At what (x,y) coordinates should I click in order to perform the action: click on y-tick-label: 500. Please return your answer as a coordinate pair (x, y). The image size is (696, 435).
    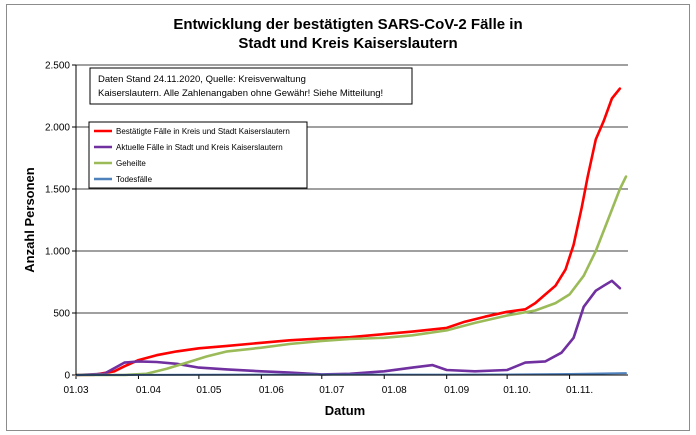
    Looking at the image, I should click on (61, 314).